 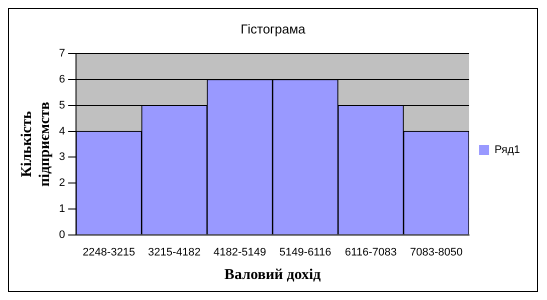 What do you see at coordinates (62, 234) in the screenshot?
I see `y-tick-label: 0` at bounding box center [62, 234].